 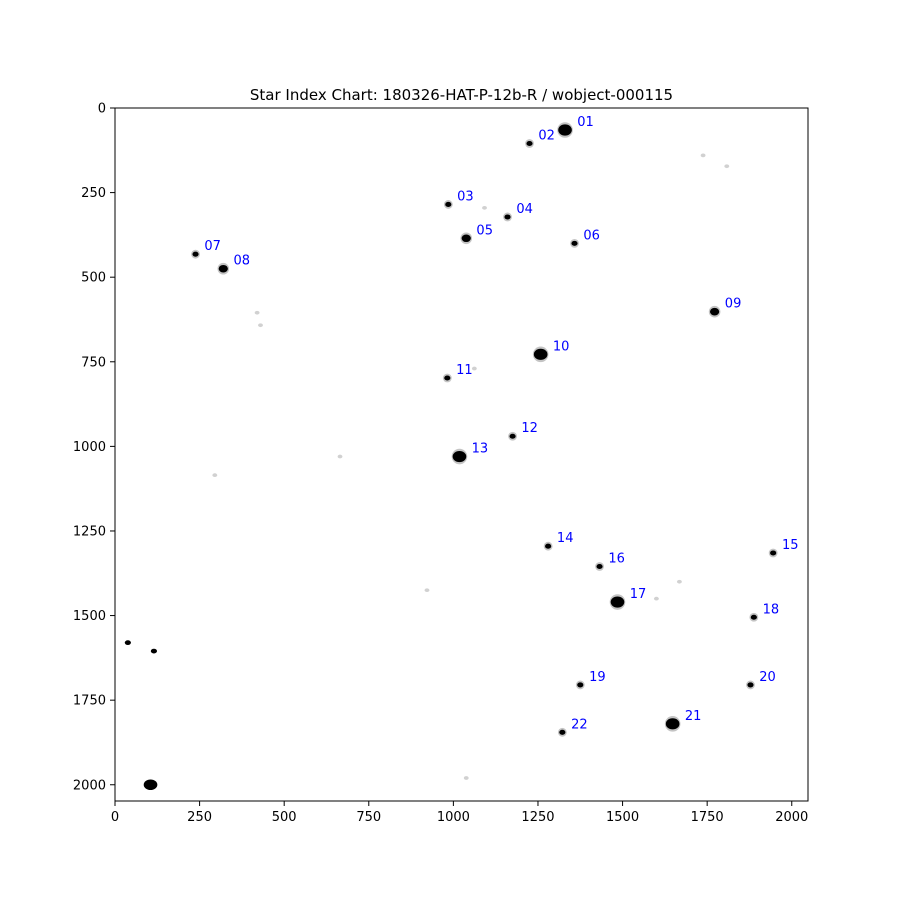 I want to click on y-tick-label-750: 750, so click(x=93, y=362).